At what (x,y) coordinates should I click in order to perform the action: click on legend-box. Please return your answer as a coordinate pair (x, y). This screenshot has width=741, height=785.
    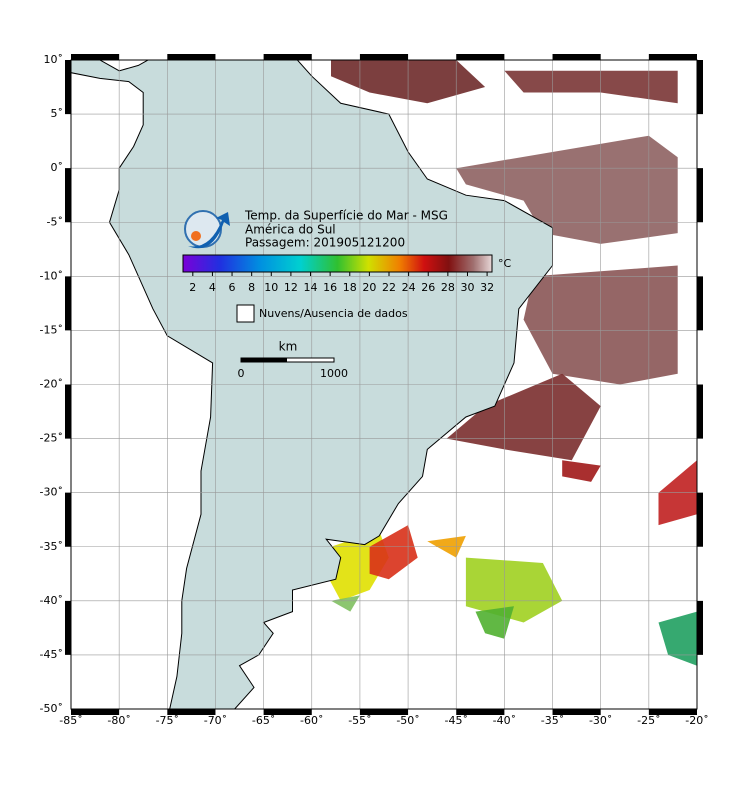
    Looking at the image, I should click on (245, 313).